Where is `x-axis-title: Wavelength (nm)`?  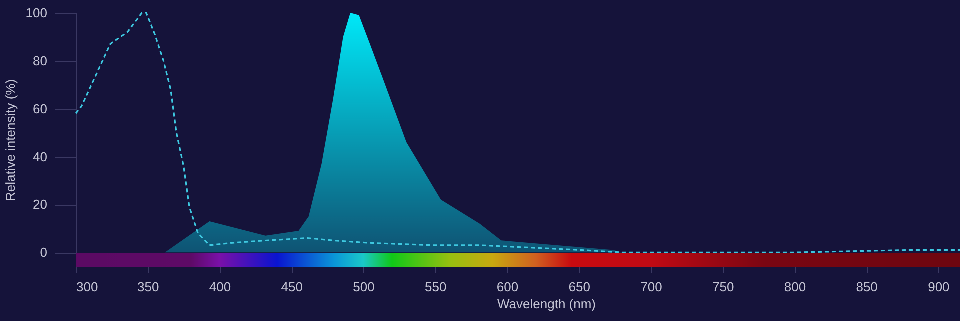 x-axis-title: Wavelength (nm) is located at coordinates (547, 304).